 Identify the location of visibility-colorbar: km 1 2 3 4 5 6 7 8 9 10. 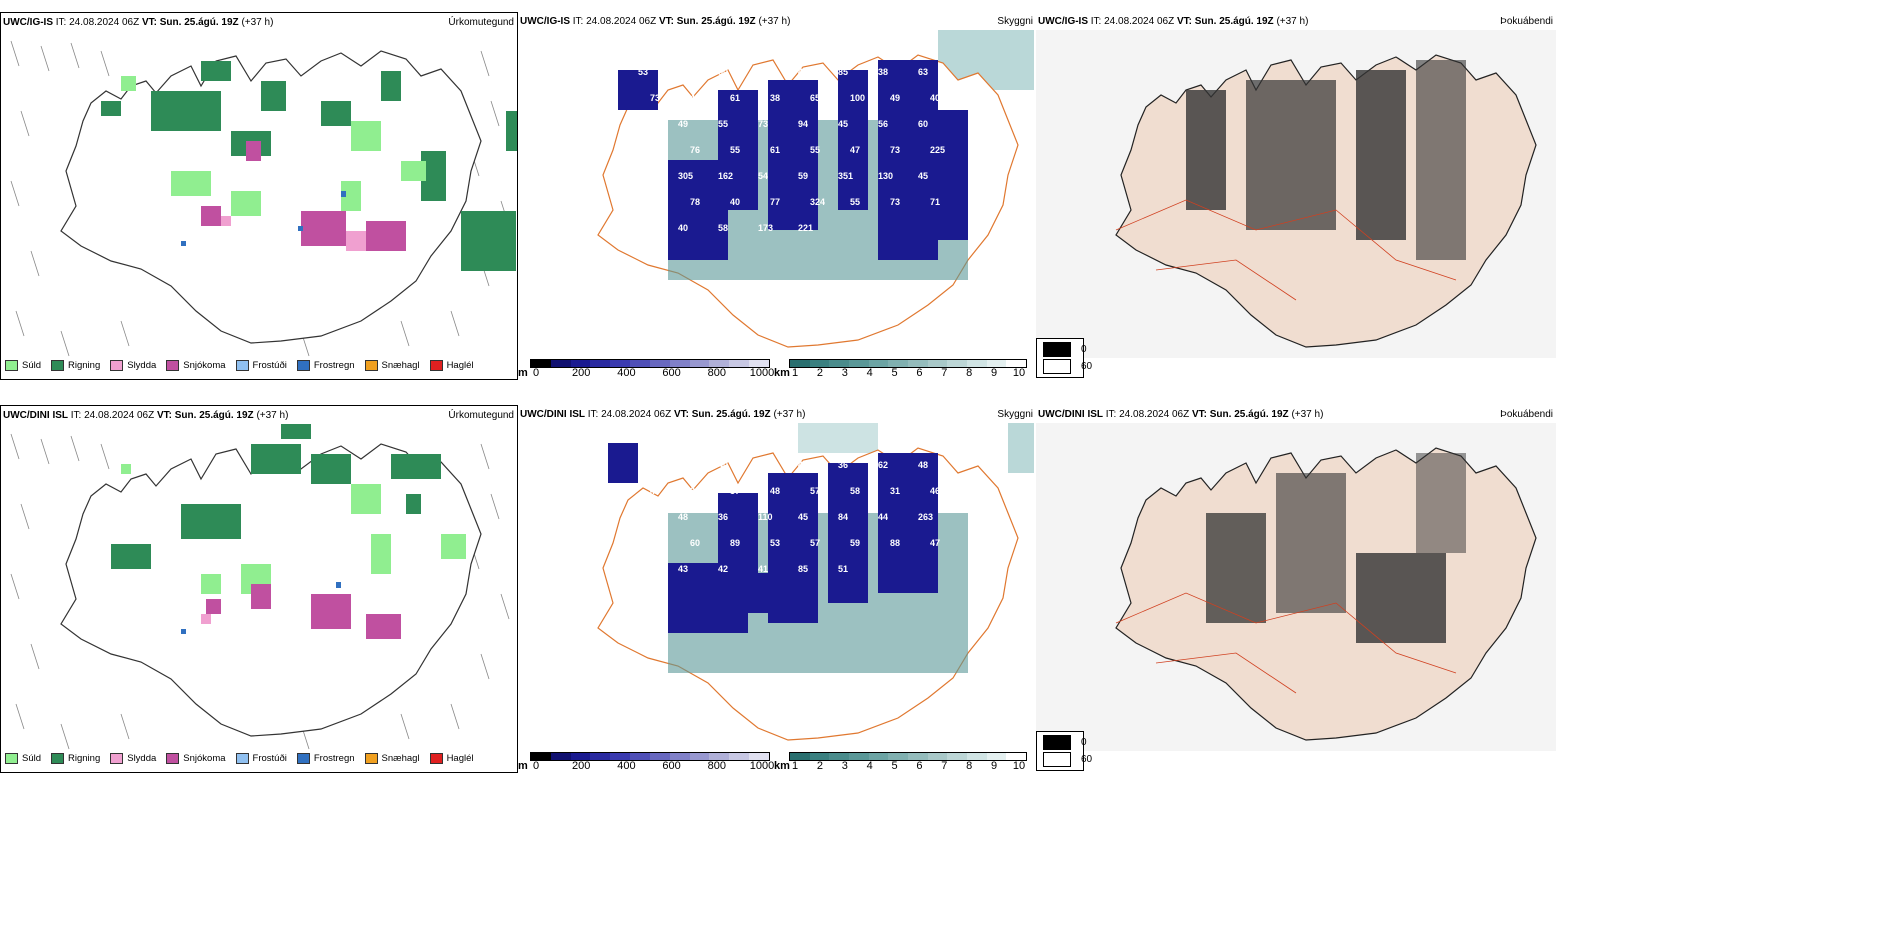
(905, 369).